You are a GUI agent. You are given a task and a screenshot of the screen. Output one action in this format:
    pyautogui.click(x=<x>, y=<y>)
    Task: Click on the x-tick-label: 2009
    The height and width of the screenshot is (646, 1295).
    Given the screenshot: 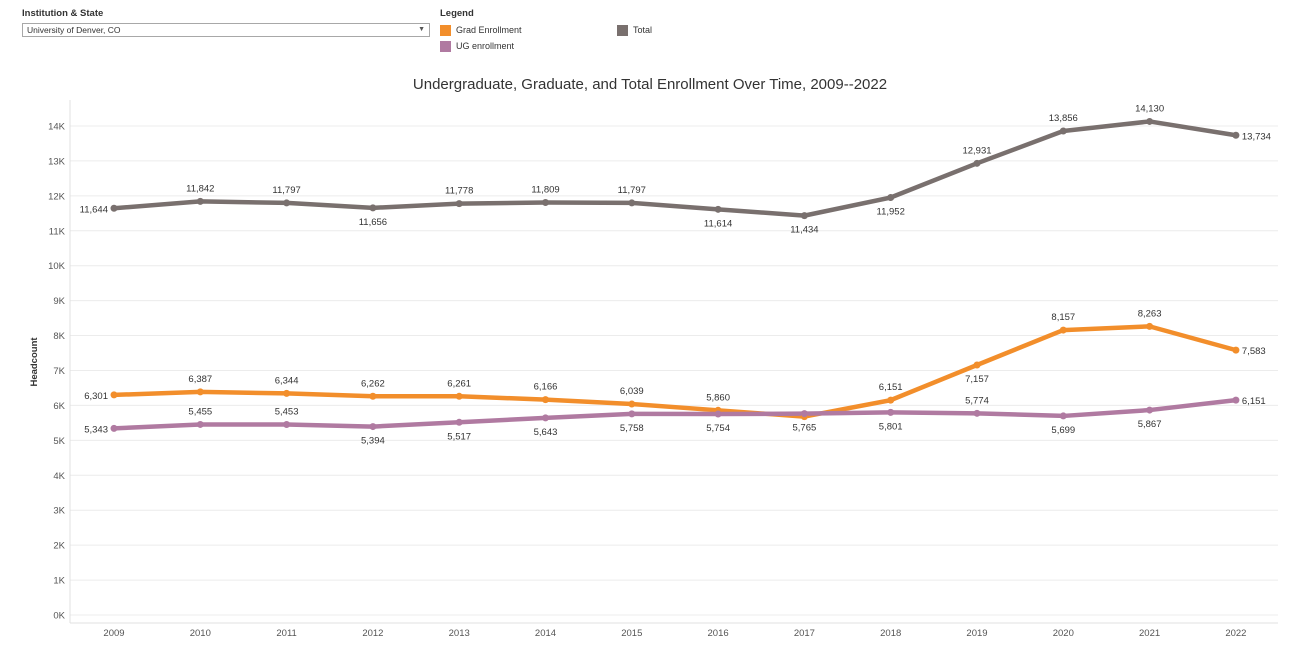 What is the action you would take?
    pyautogui.click(x=113, y=633)
    